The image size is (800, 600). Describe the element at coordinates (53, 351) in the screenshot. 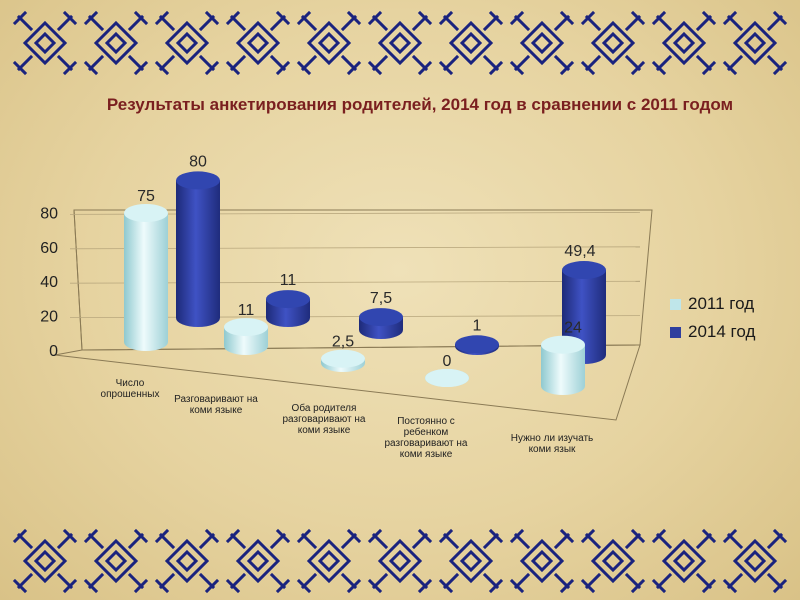

I see `y-tick-label: 0` at that location.